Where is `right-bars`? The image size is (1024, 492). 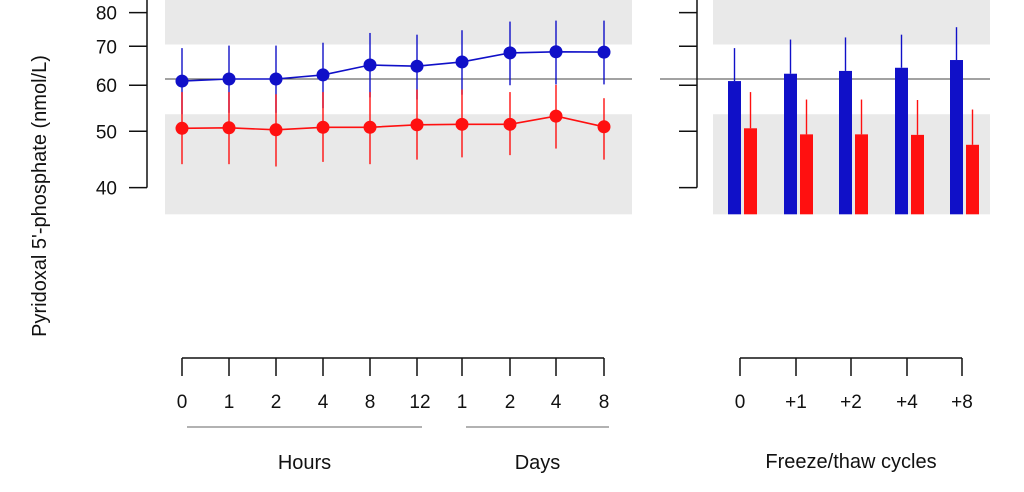
right-bars is located at coordinates (853, 121).